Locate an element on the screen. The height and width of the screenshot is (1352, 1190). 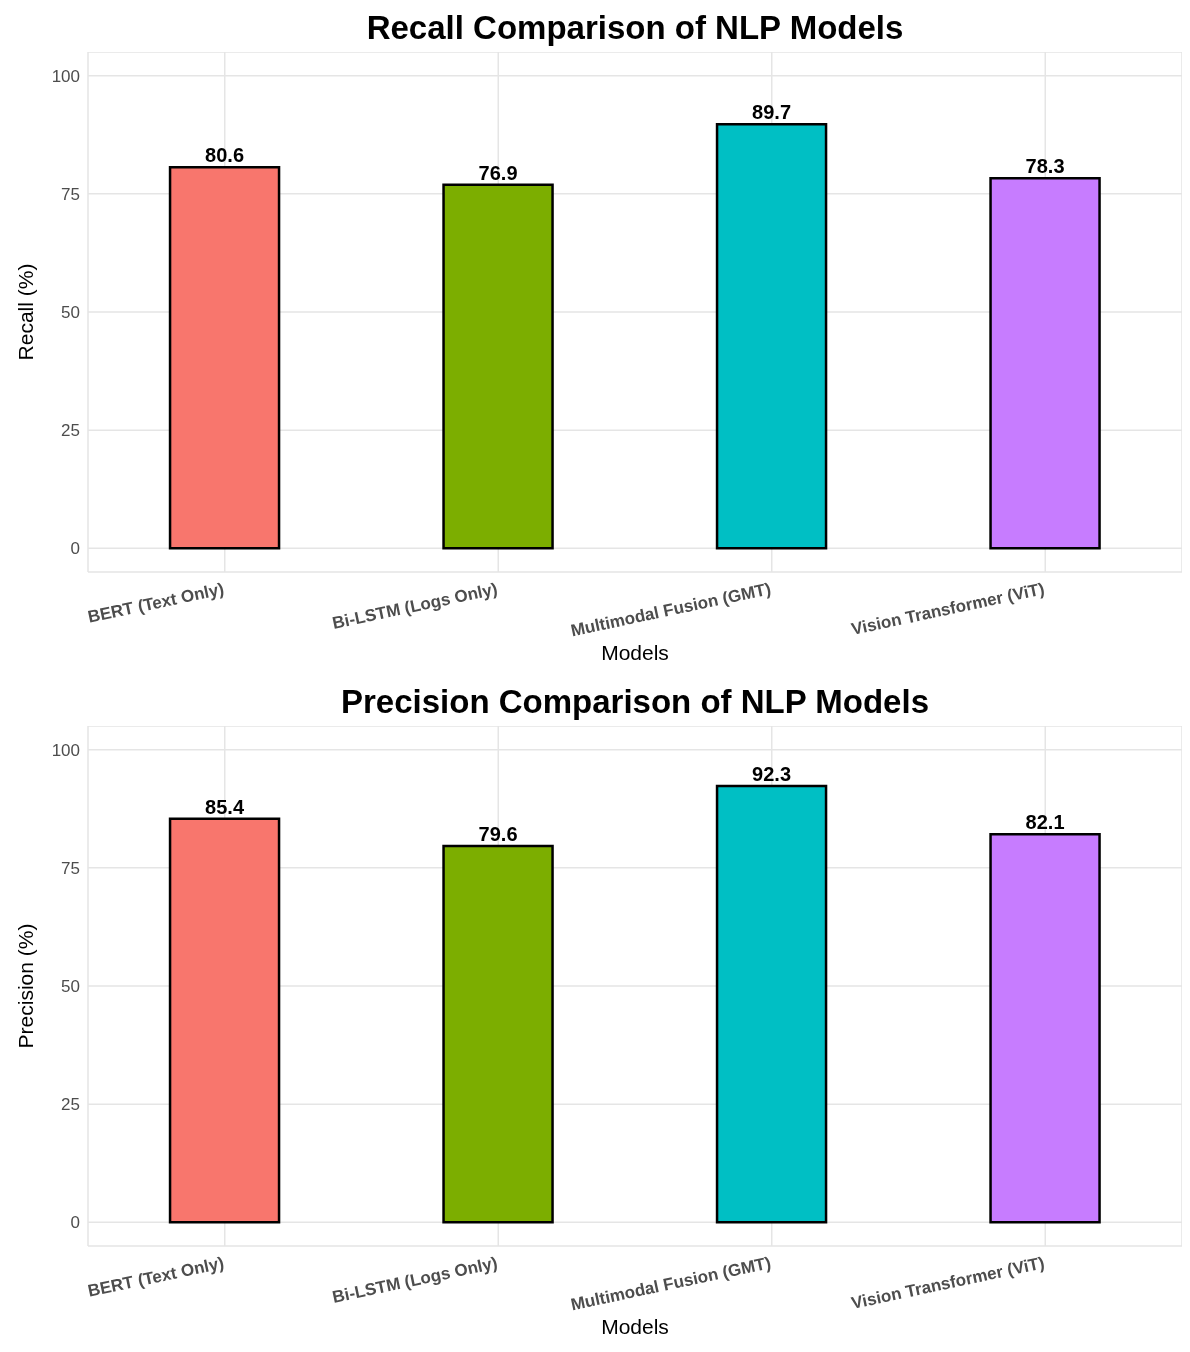
data-label: 85.4 is located at coordinates (225, 806).